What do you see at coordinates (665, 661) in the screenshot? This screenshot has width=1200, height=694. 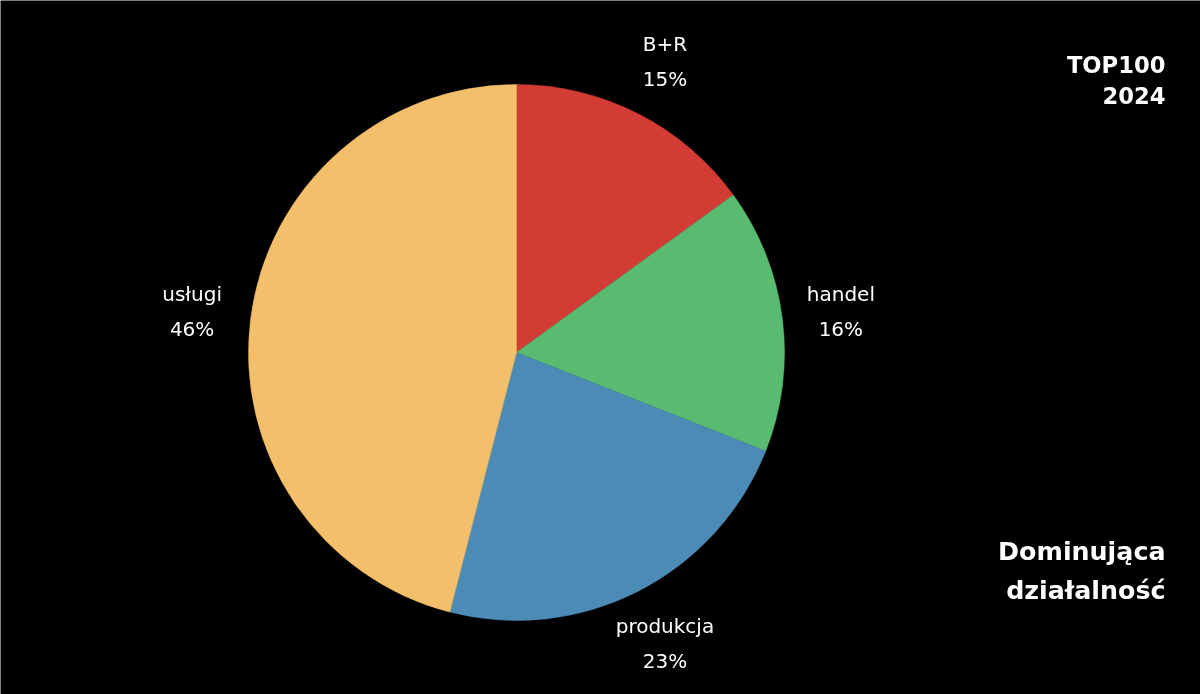 I see `data-label: 23%` at bounding box center [665, 661].